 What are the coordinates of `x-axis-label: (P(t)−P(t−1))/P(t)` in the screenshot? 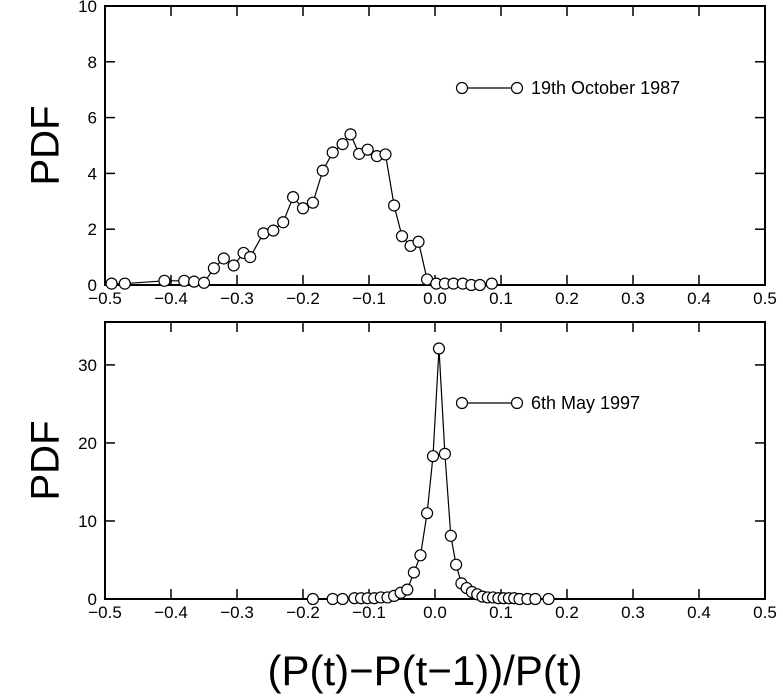 It's located at (424, 670).